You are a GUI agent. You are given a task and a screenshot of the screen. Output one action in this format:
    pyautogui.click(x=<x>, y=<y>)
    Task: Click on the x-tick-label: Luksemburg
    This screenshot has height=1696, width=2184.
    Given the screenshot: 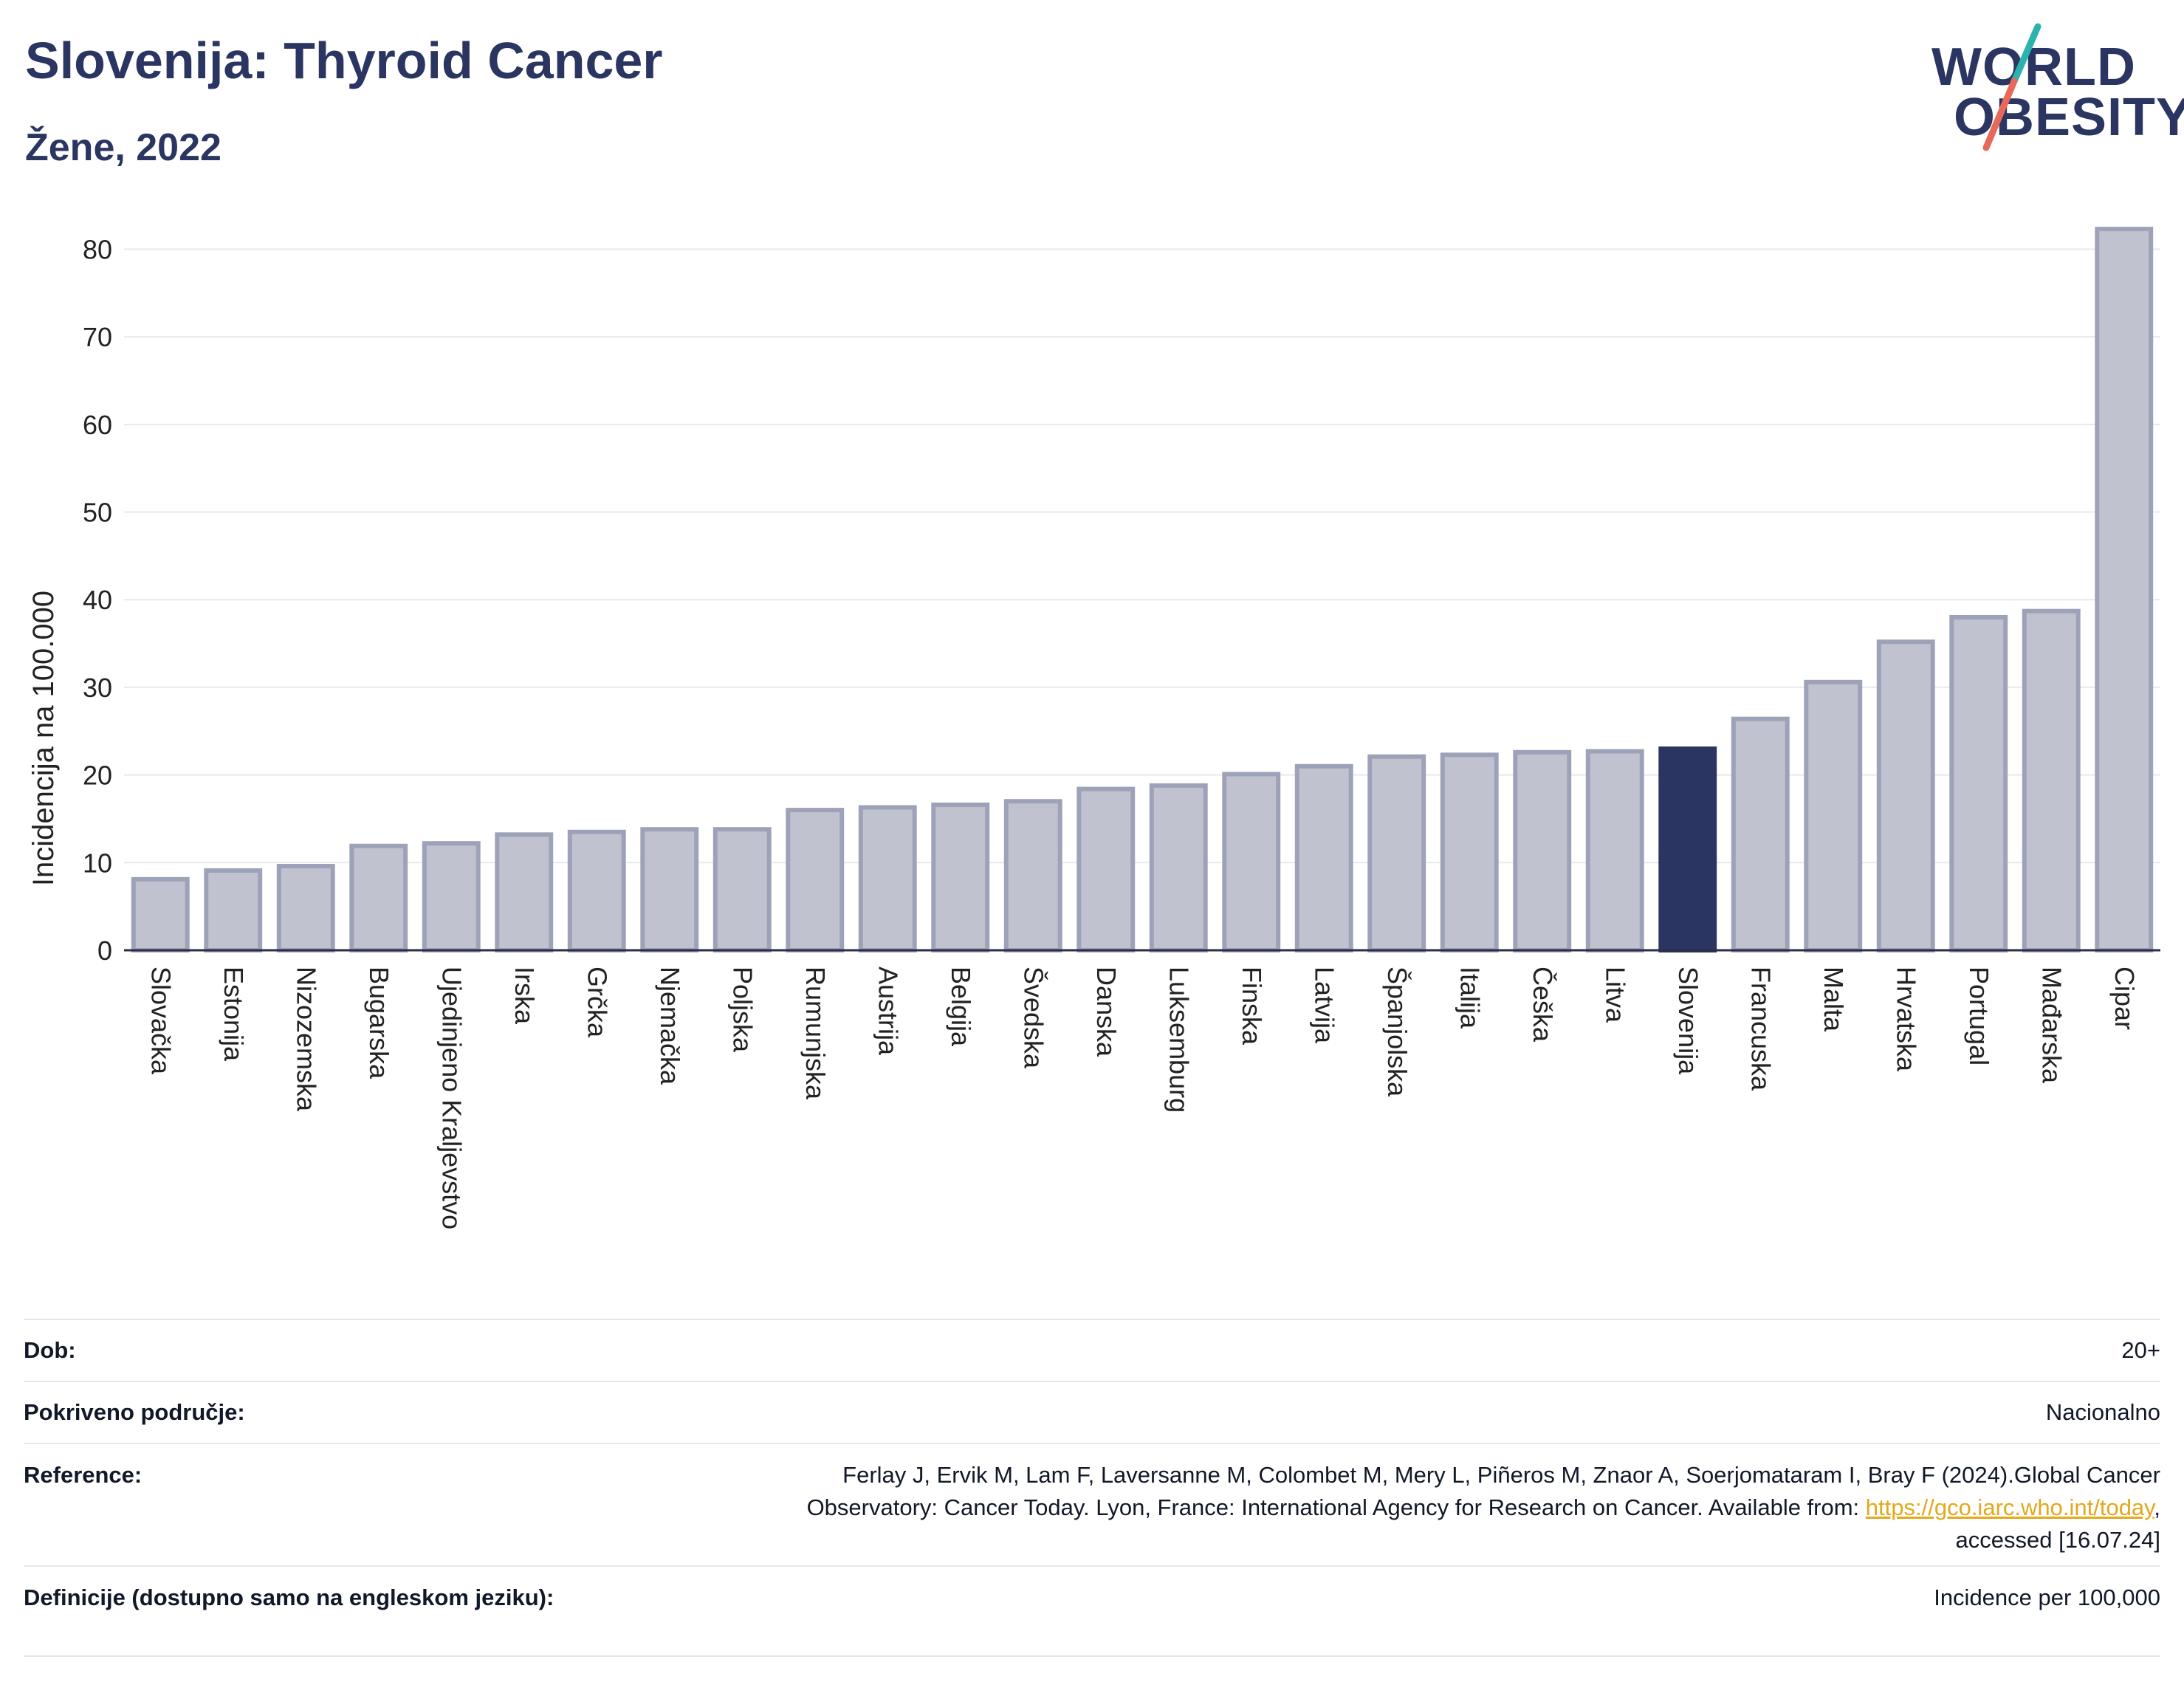 What is the action you would take?
    pyautogui.click(x=1179, y=1040)
    